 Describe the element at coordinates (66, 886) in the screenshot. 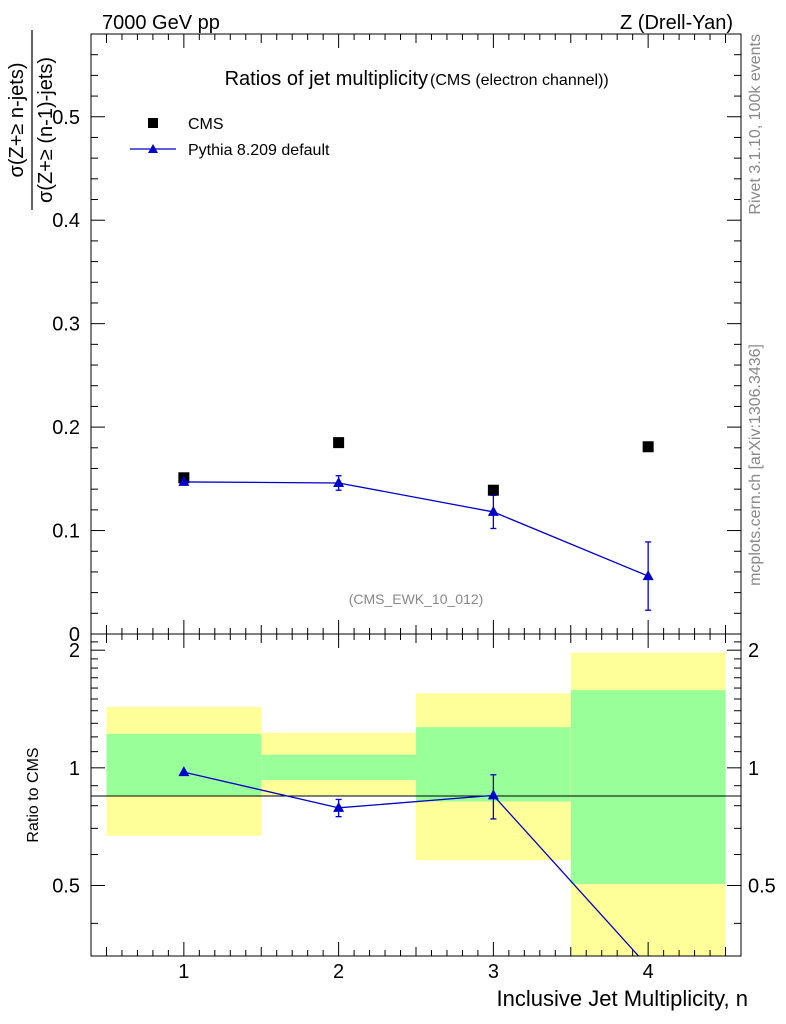

I see `ratio-ytick-label-left: 0.5` at that location.